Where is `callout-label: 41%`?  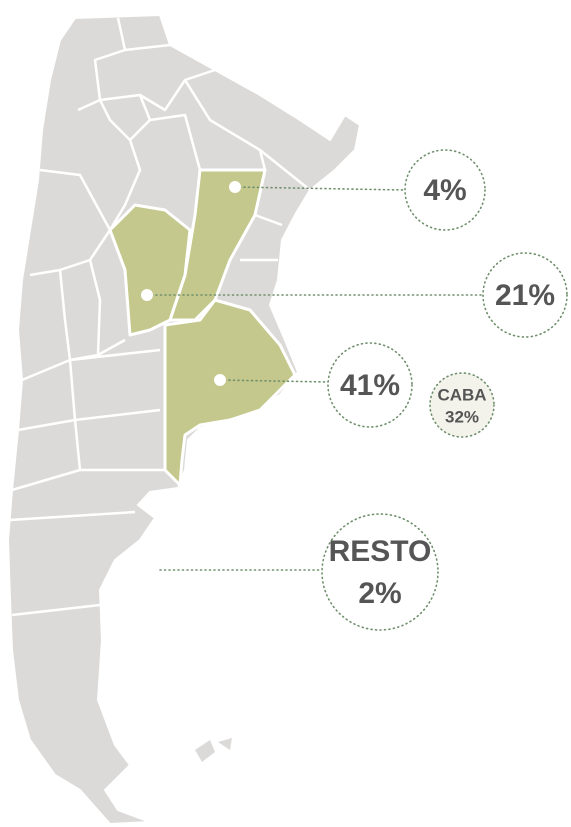 callout-label: 41% is located at coordinates (370, 385).